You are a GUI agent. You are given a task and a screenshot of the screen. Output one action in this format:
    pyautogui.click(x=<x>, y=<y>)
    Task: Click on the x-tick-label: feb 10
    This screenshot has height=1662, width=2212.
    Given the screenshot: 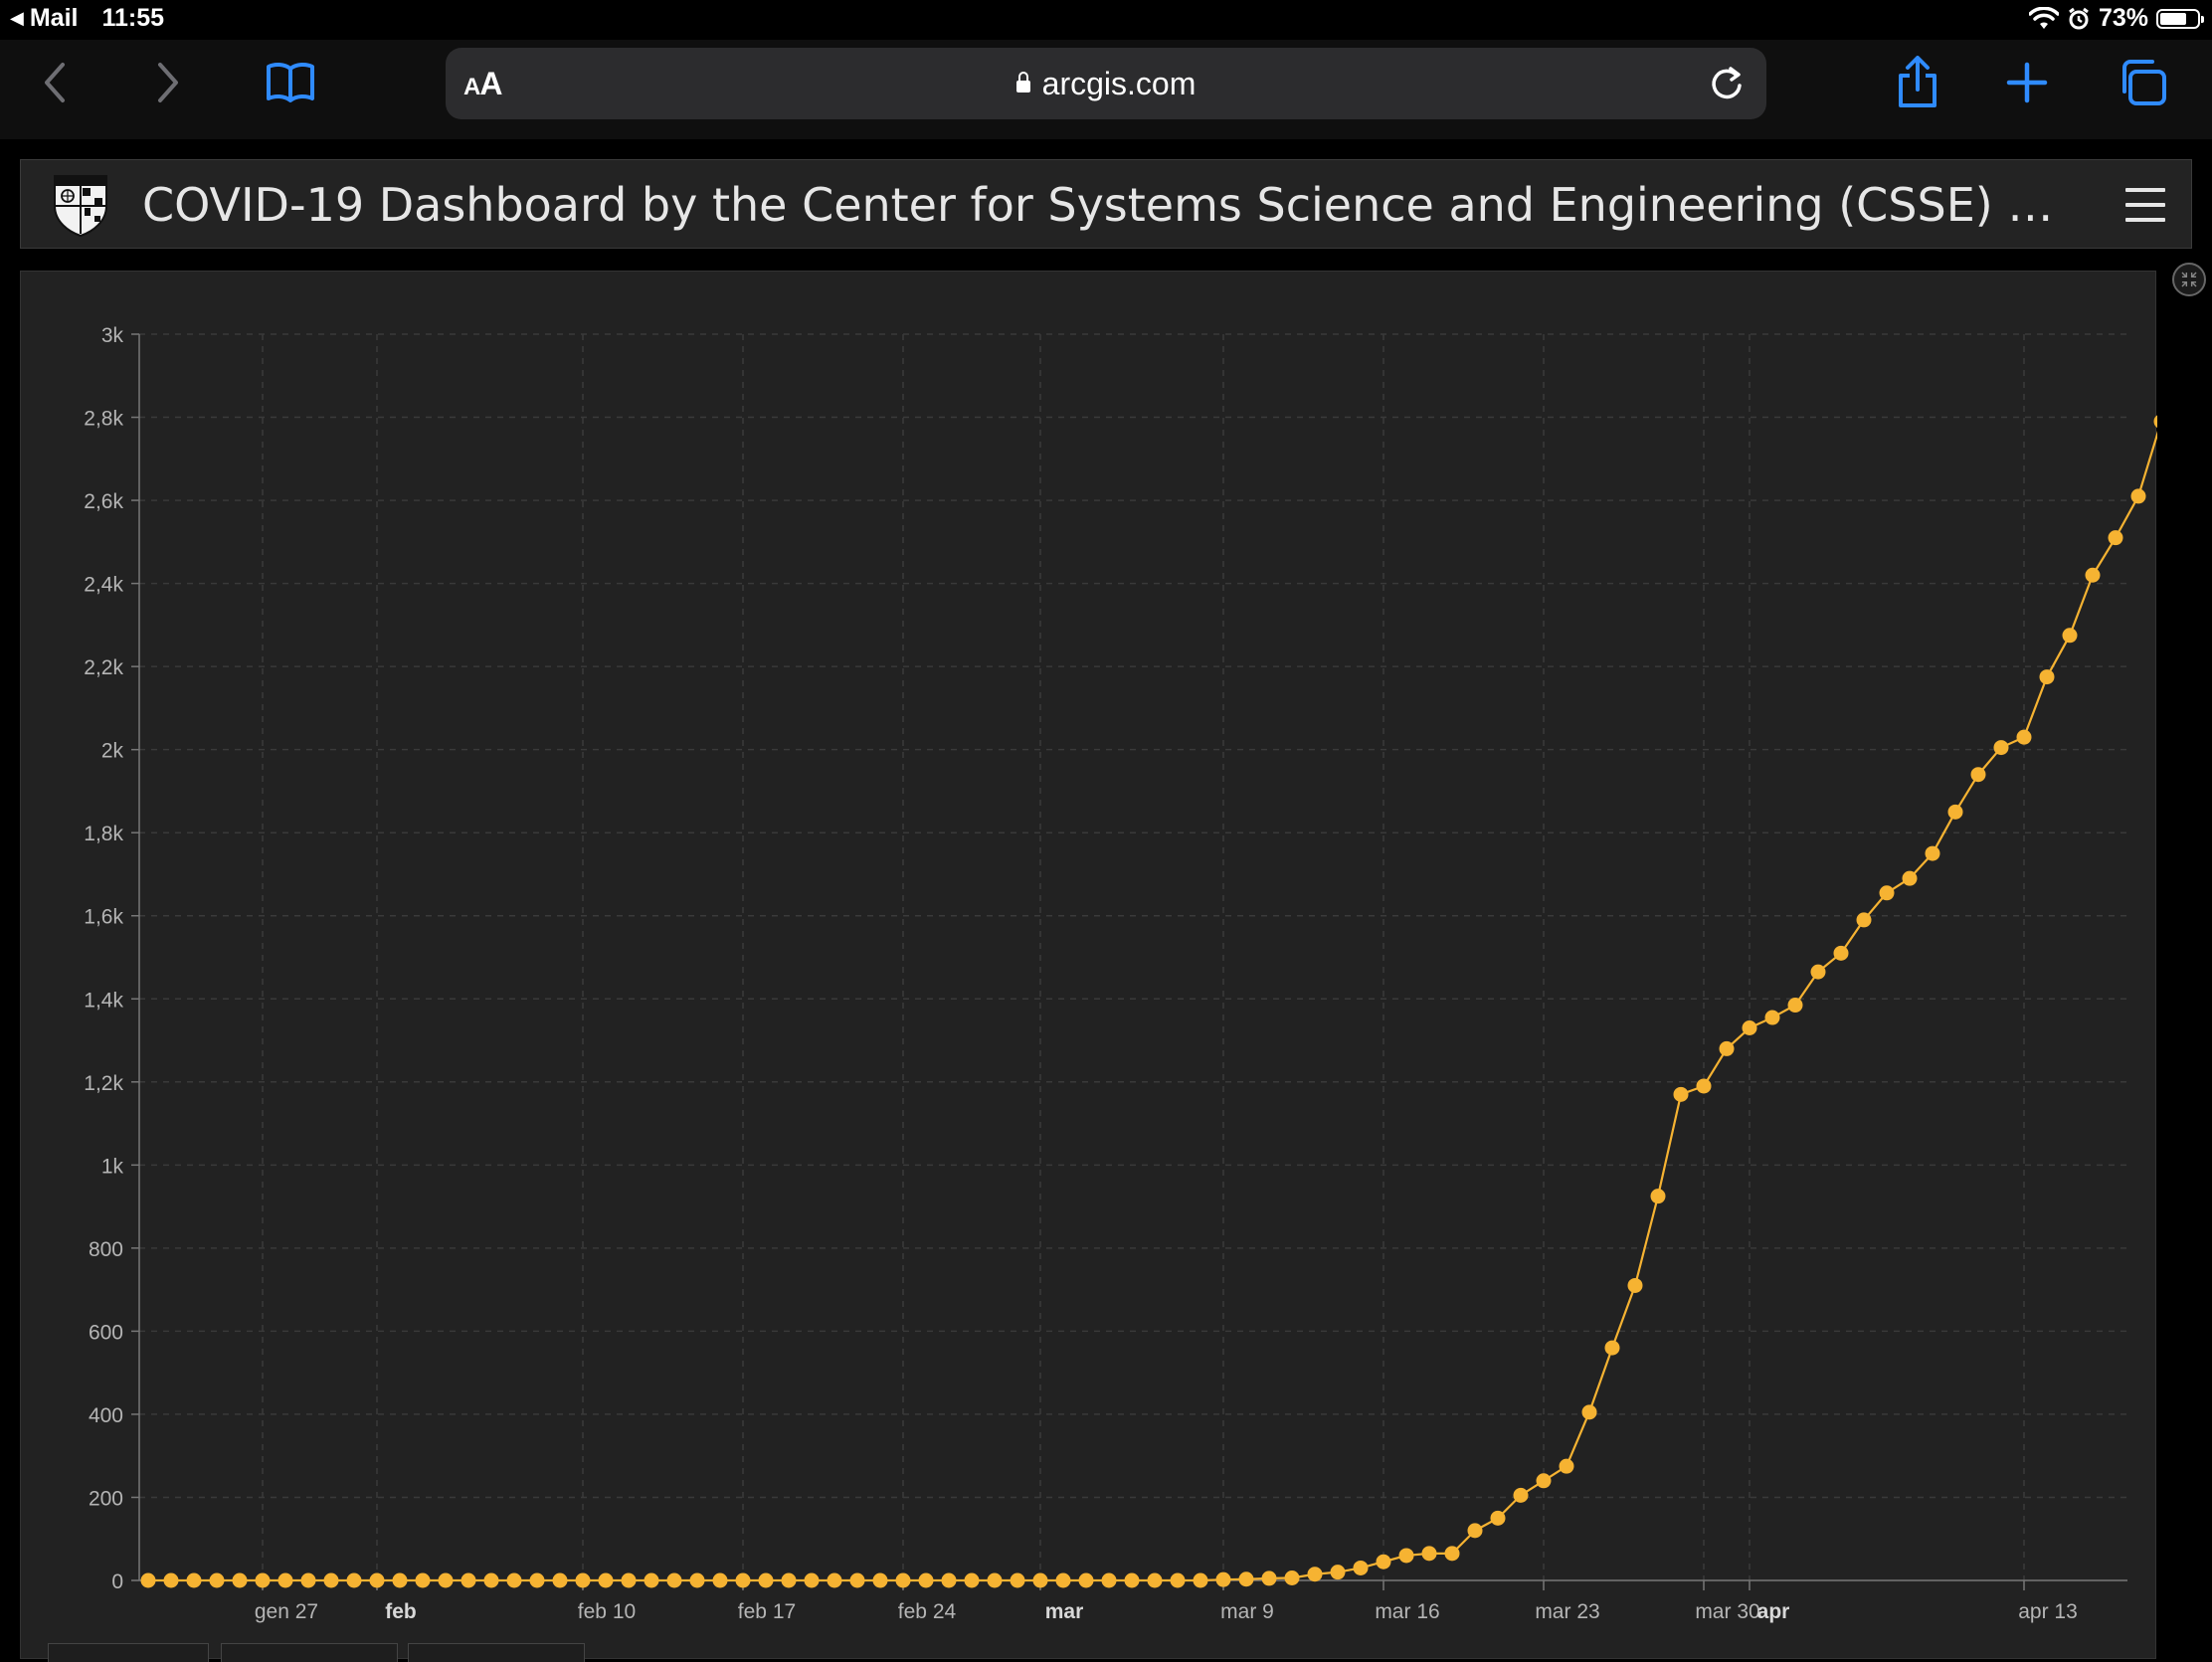 What is the action you would take?
    pyautogui.click(x=607, y=1612)
    